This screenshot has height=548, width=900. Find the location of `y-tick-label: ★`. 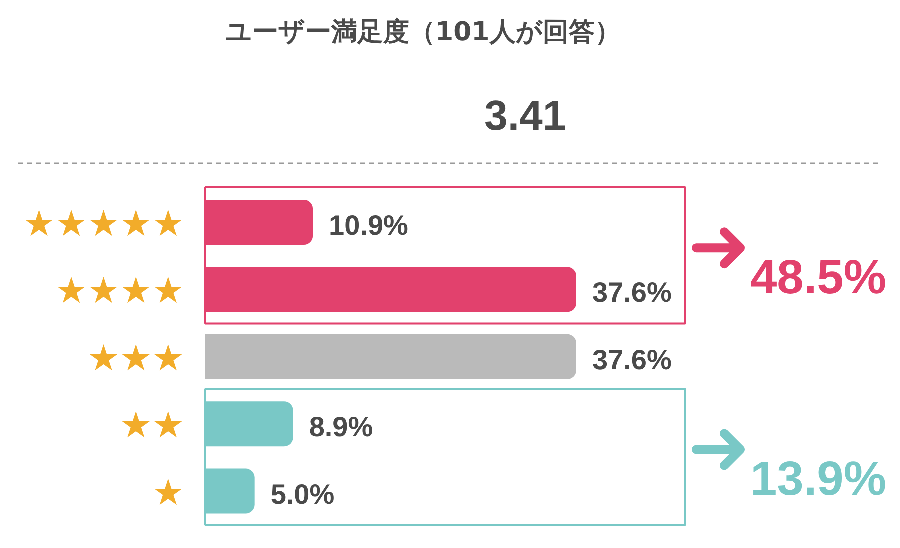

y-tick-label: ★ is located at coordinates (168, 493).